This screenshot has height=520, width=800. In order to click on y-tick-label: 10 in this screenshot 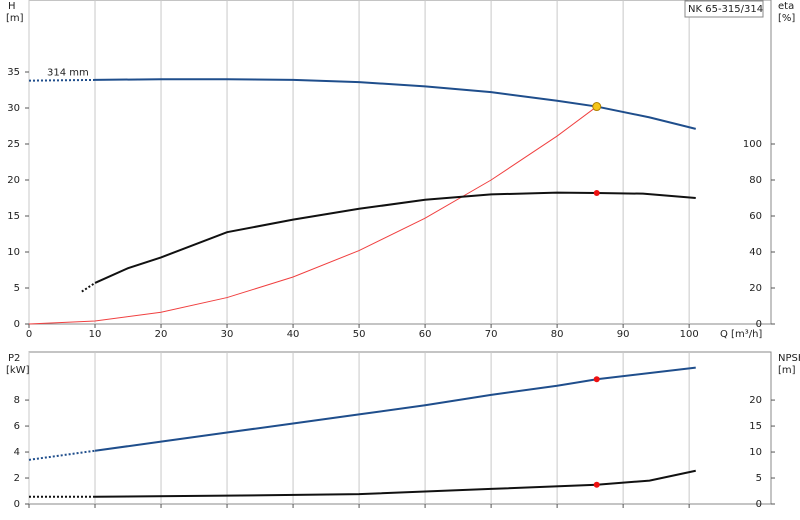, I will do `click(13, 252)`.